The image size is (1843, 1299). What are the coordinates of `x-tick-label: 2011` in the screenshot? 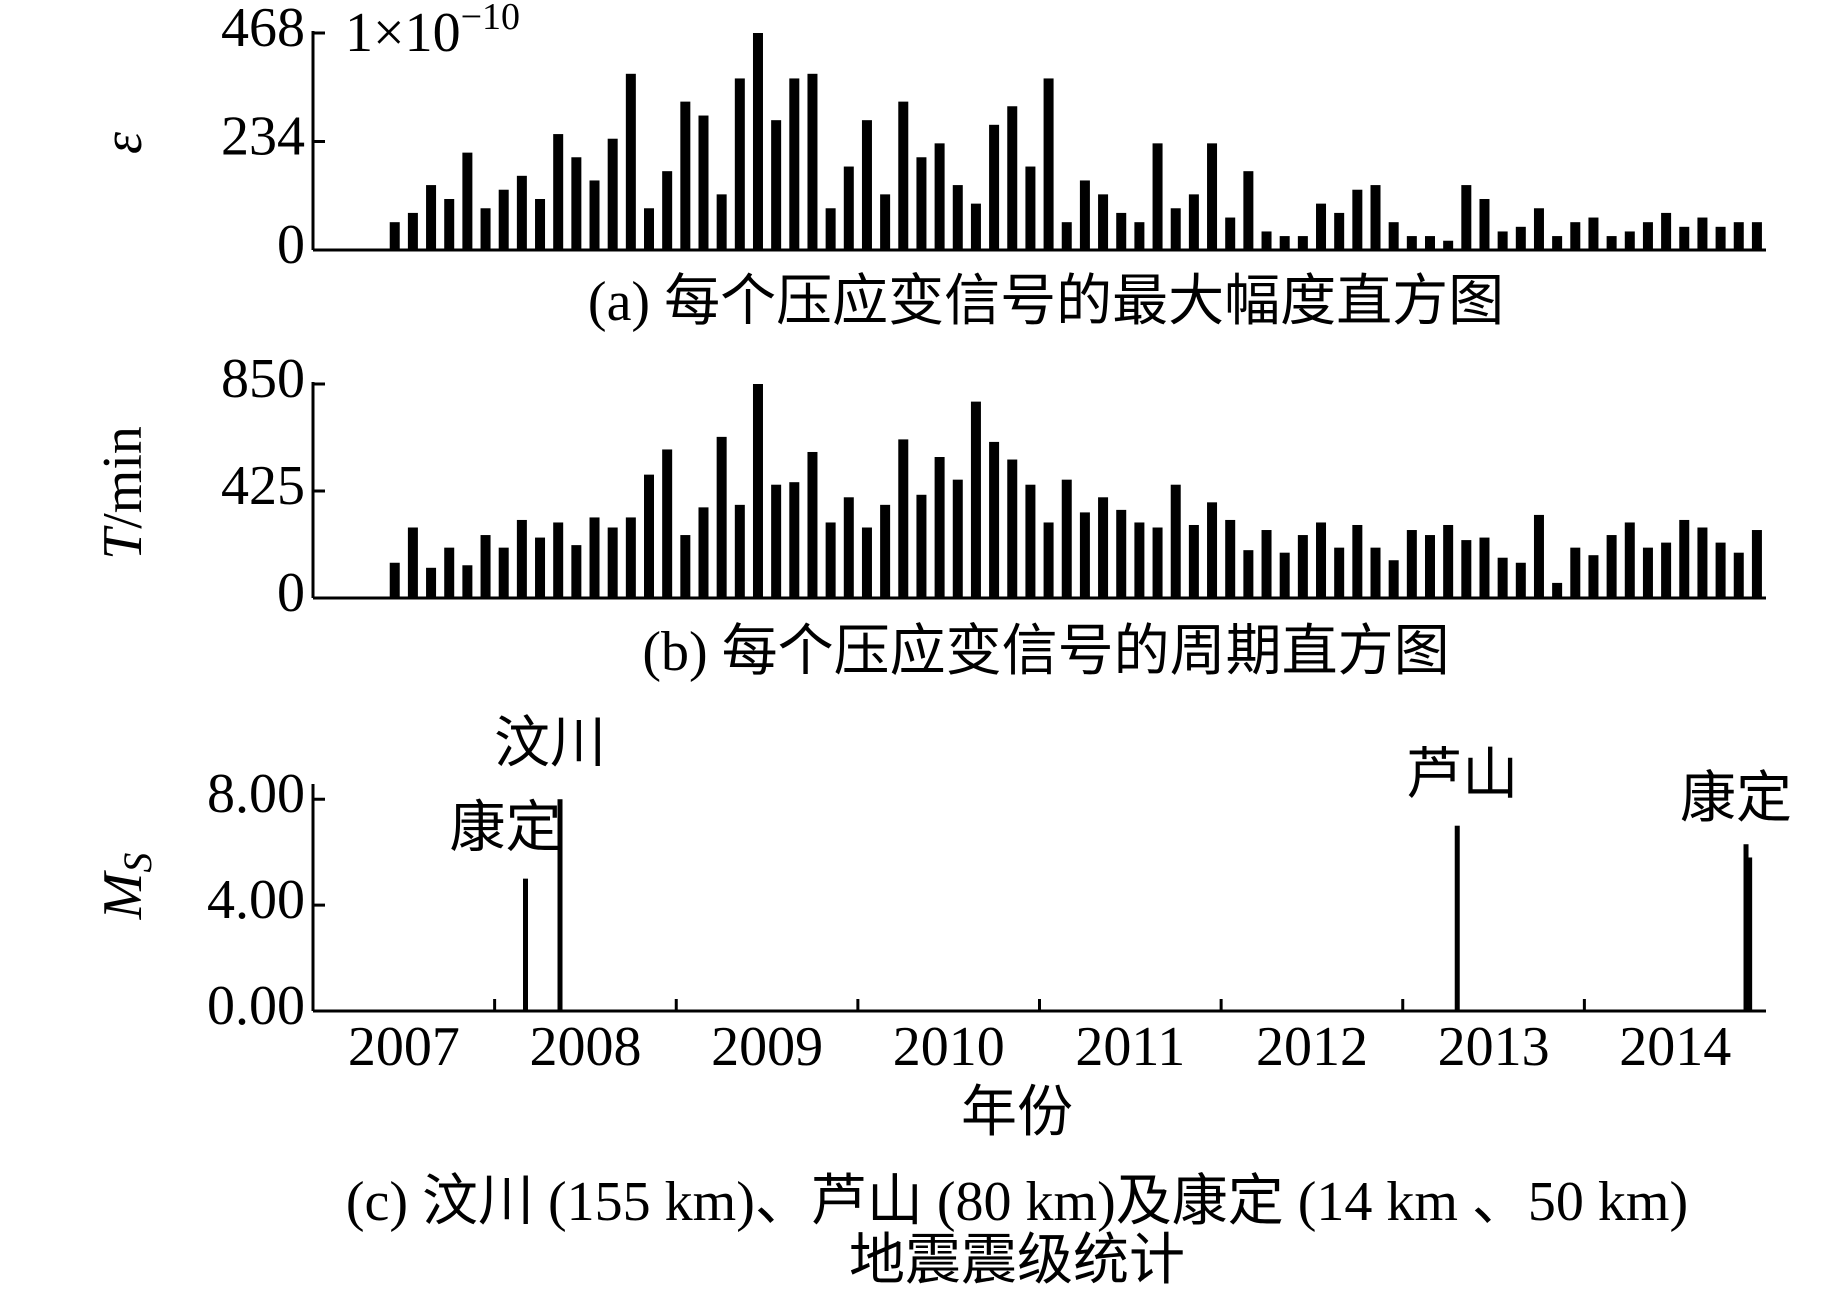 It's located at (1130, 1047).